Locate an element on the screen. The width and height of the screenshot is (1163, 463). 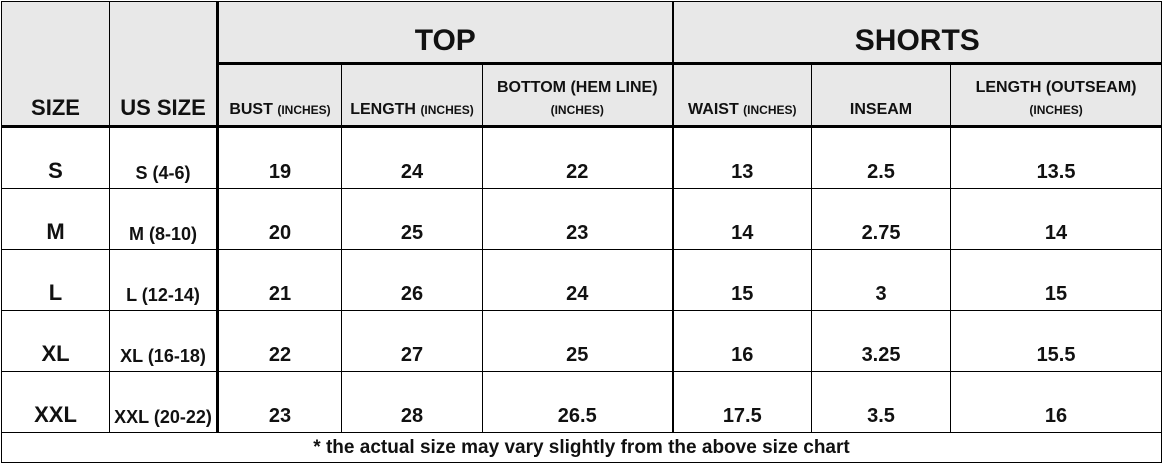
cell-outseam: 14 is located at coordinates (1056, 219).